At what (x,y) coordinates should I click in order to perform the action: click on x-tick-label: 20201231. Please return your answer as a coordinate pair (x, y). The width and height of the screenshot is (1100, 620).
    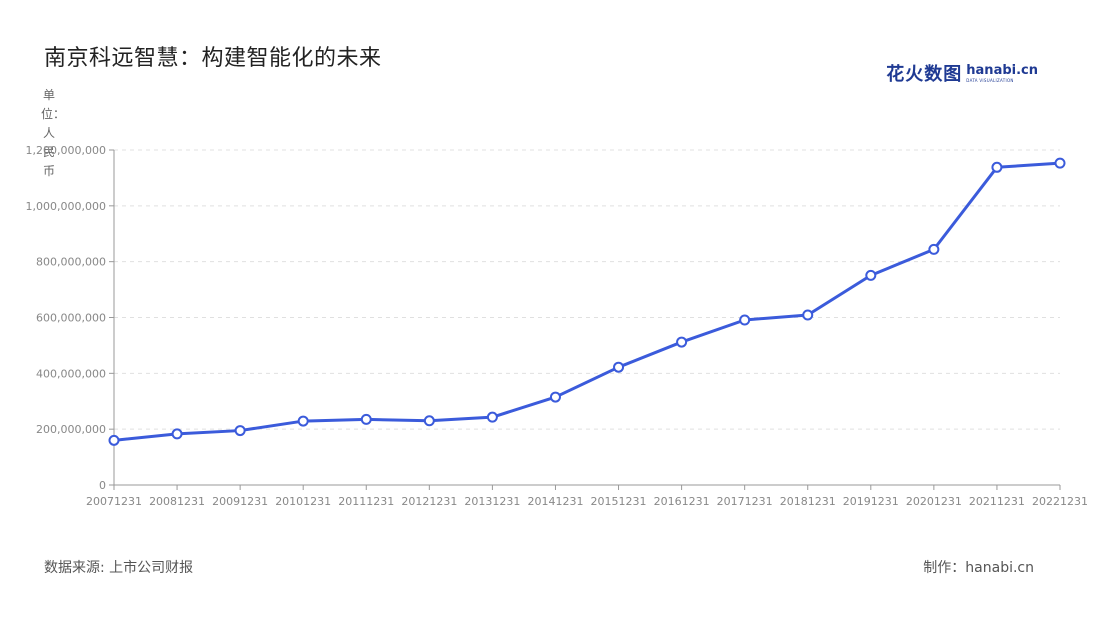
    Looking at the image, I should click on (934, 501).